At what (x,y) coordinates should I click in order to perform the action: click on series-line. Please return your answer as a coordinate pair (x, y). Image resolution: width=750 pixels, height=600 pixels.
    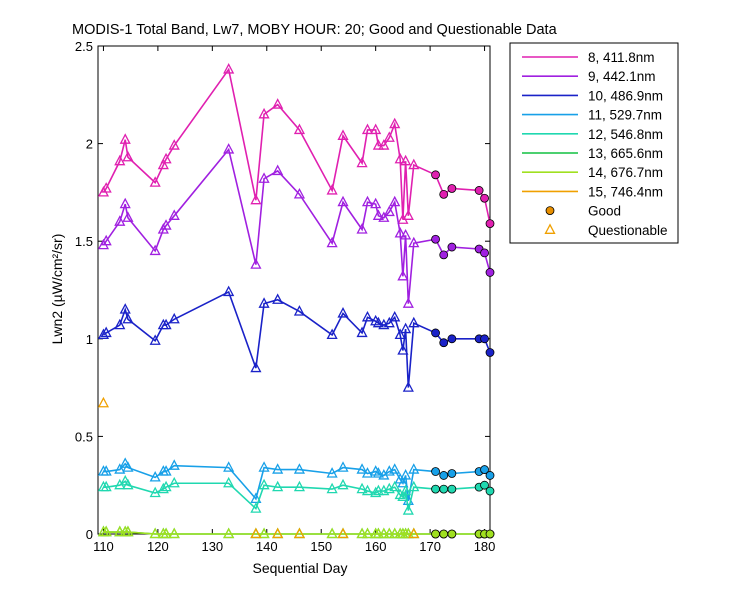
    Looking at the image, I should click on (296, 339).